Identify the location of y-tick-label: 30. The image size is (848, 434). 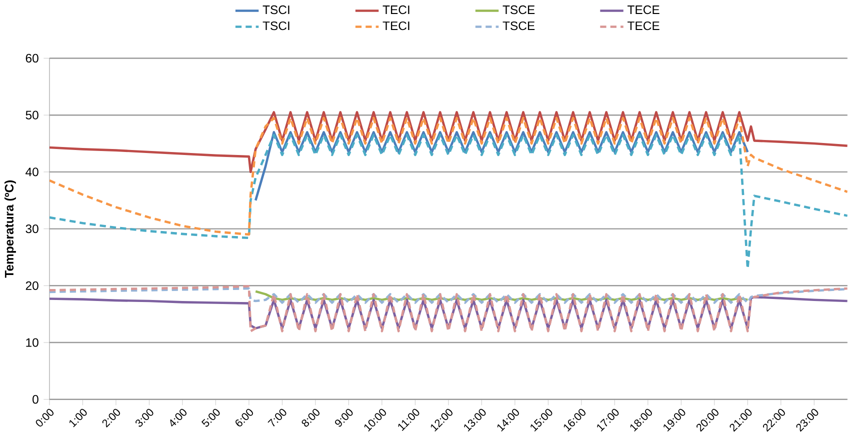
(32, 229).